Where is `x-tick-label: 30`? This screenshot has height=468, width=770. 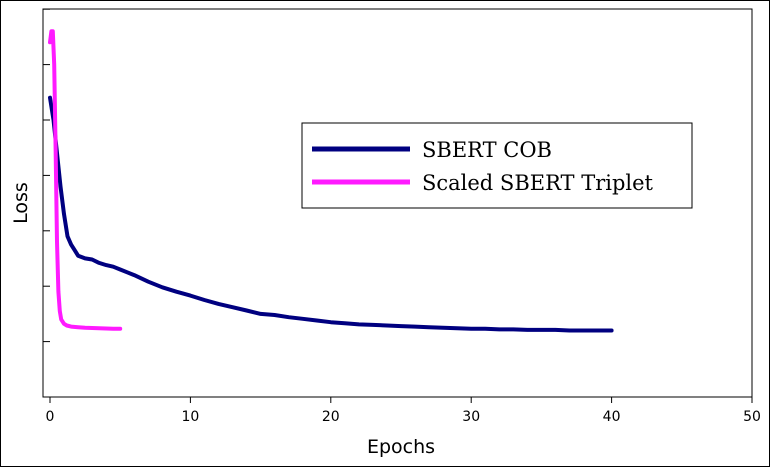 x-tick-label: 30 is located at coordinates (471, 417).